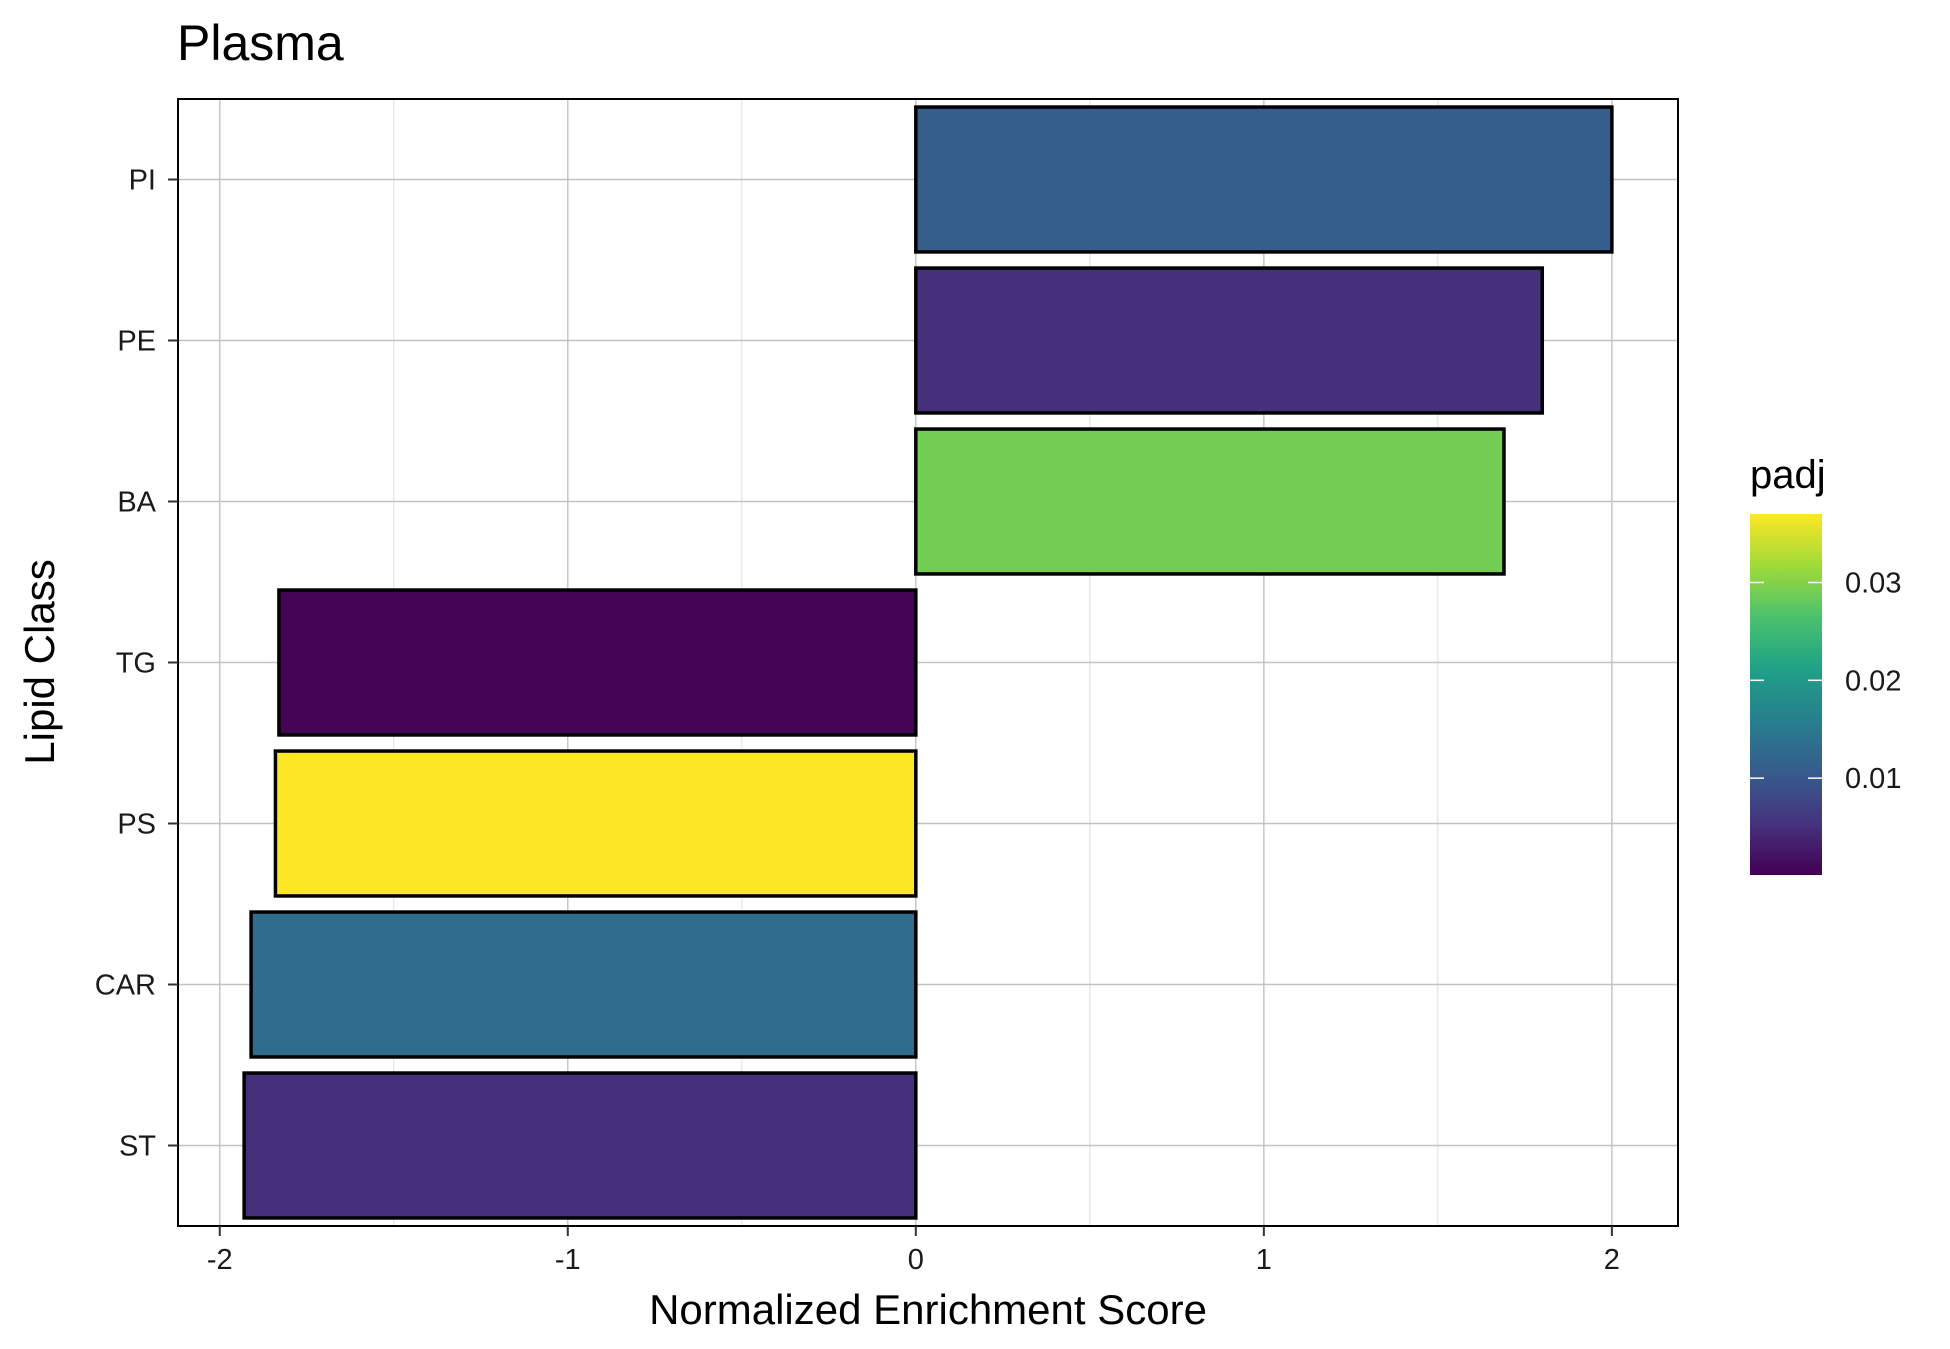 Image resolution: width=1950 pixels, height=1349 pixels. What do you see at coordinates (1264, 179) in the screenshot?
I see `bar-pi` at bounding box center [1264, 179].